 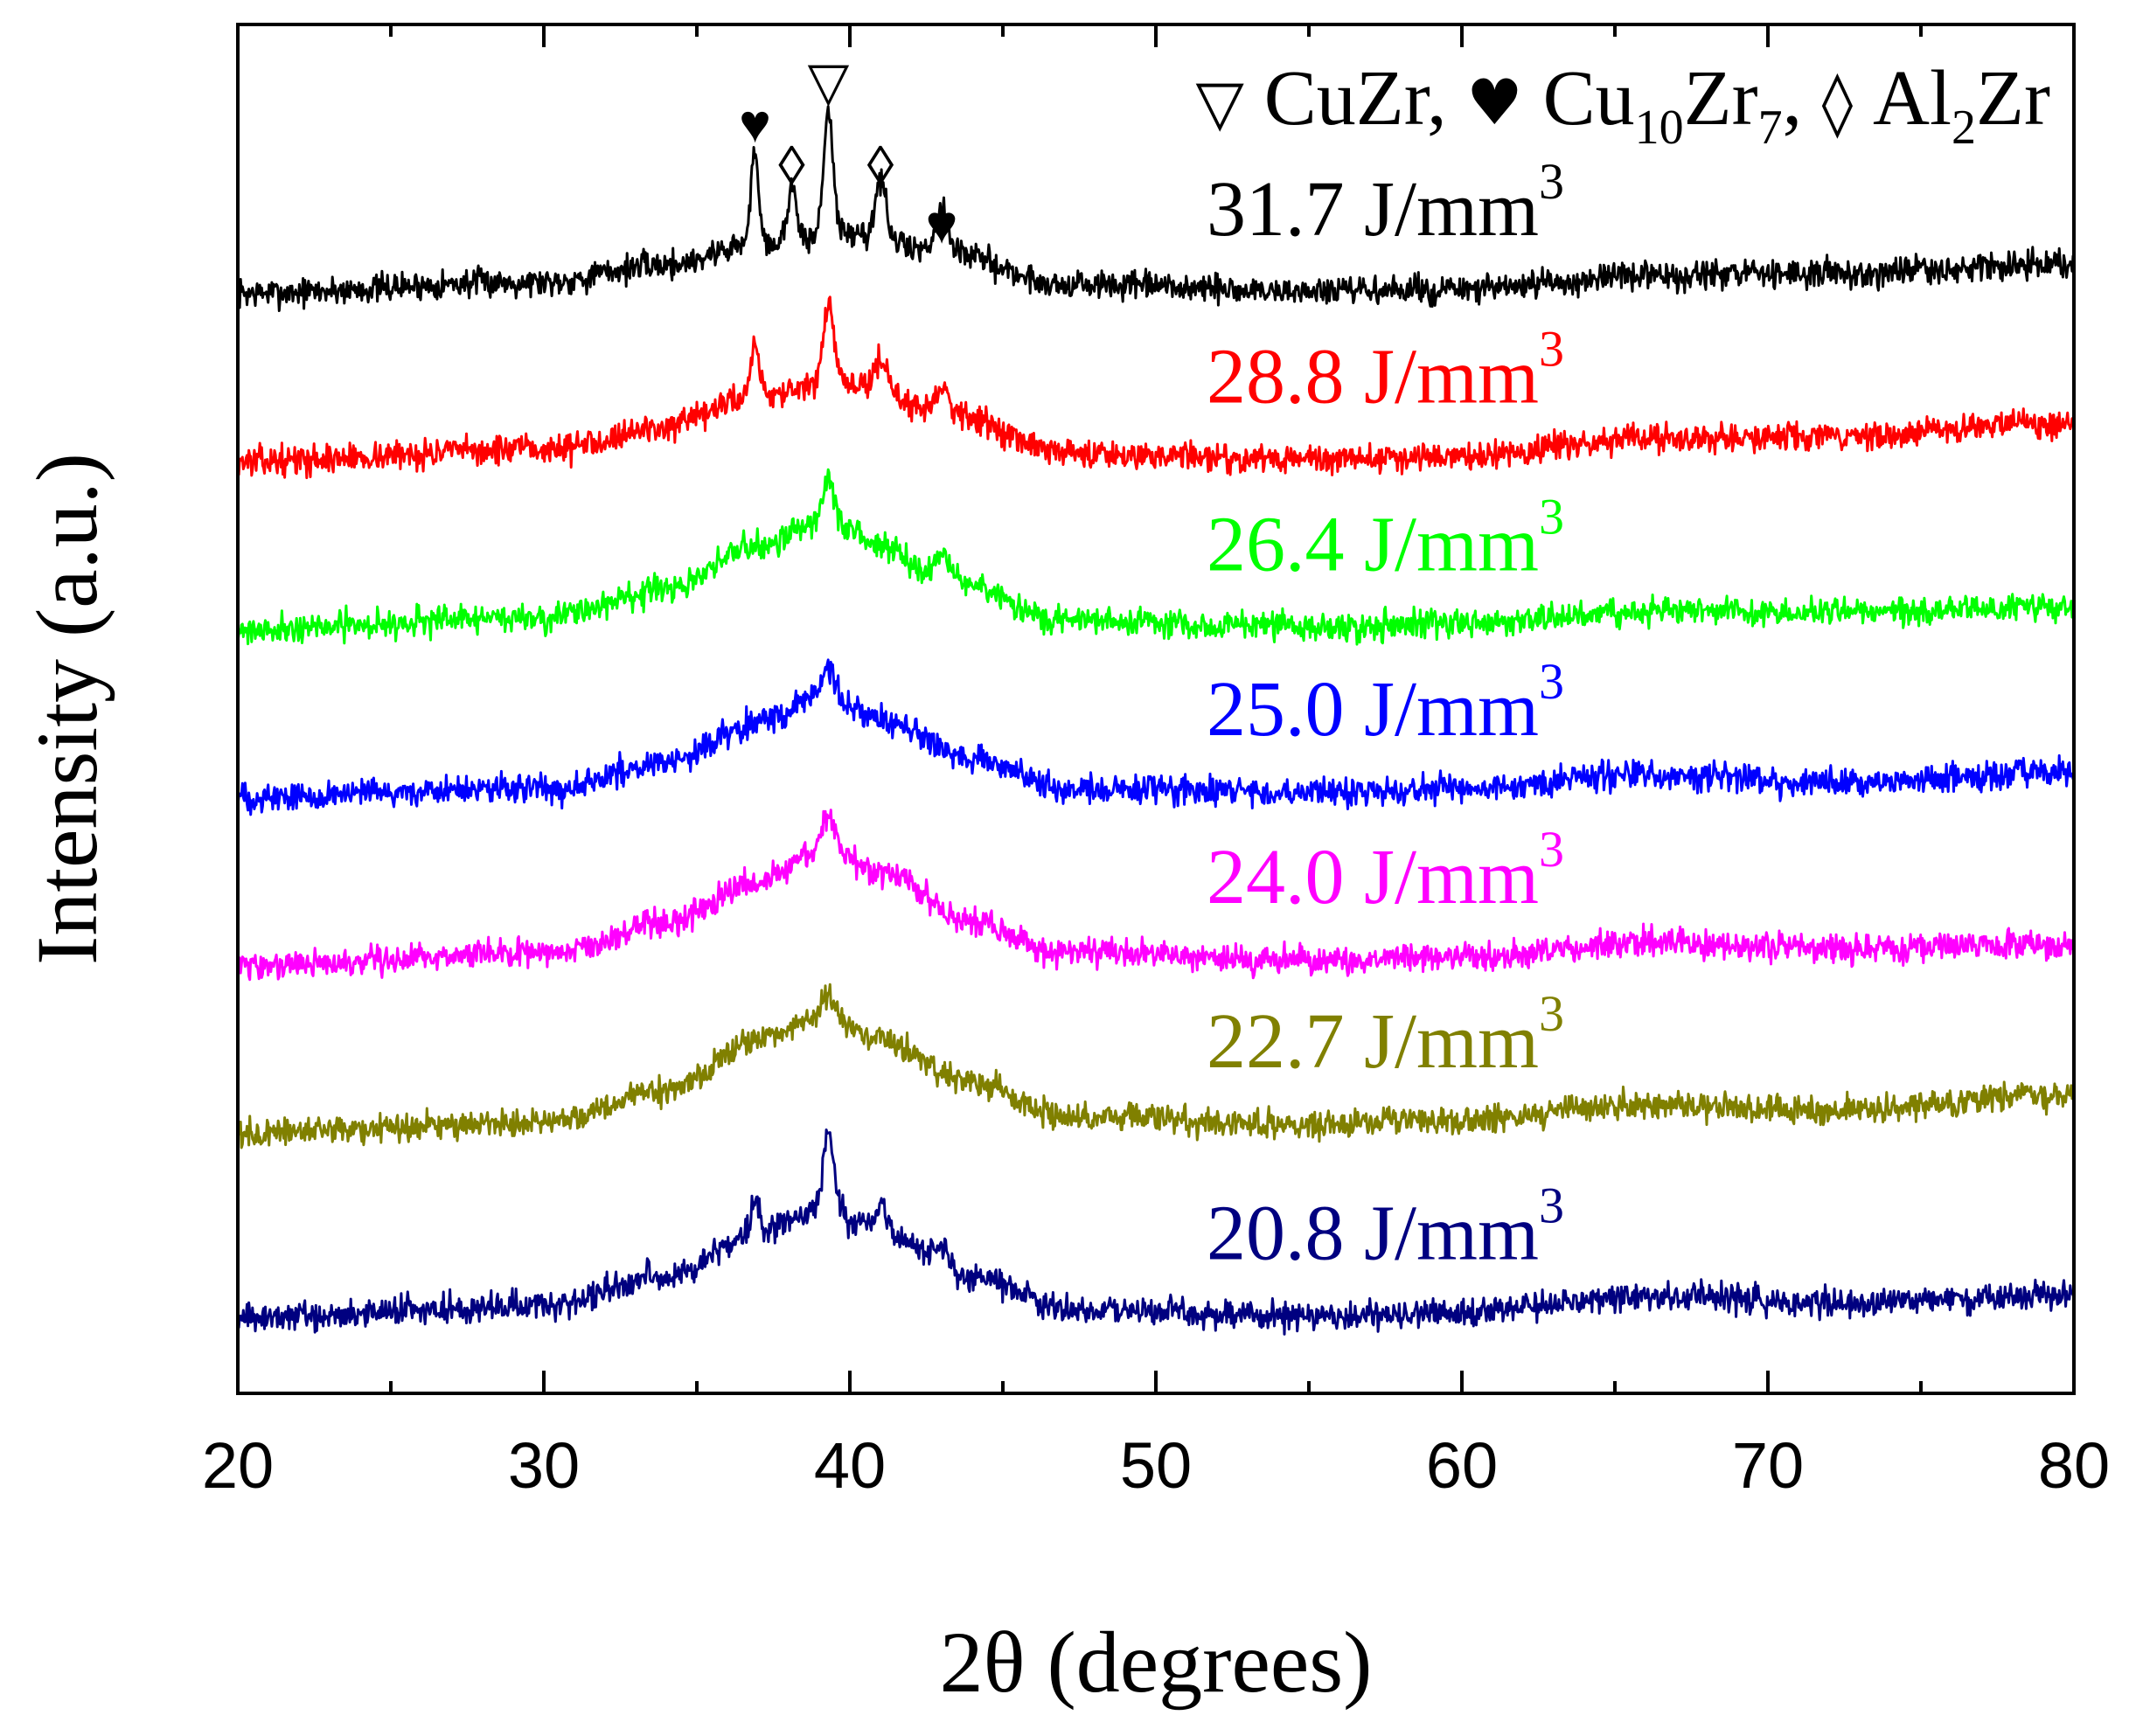 I want to click on series-label-value: 31.7 J/mm, so click(x=1373, y=209).